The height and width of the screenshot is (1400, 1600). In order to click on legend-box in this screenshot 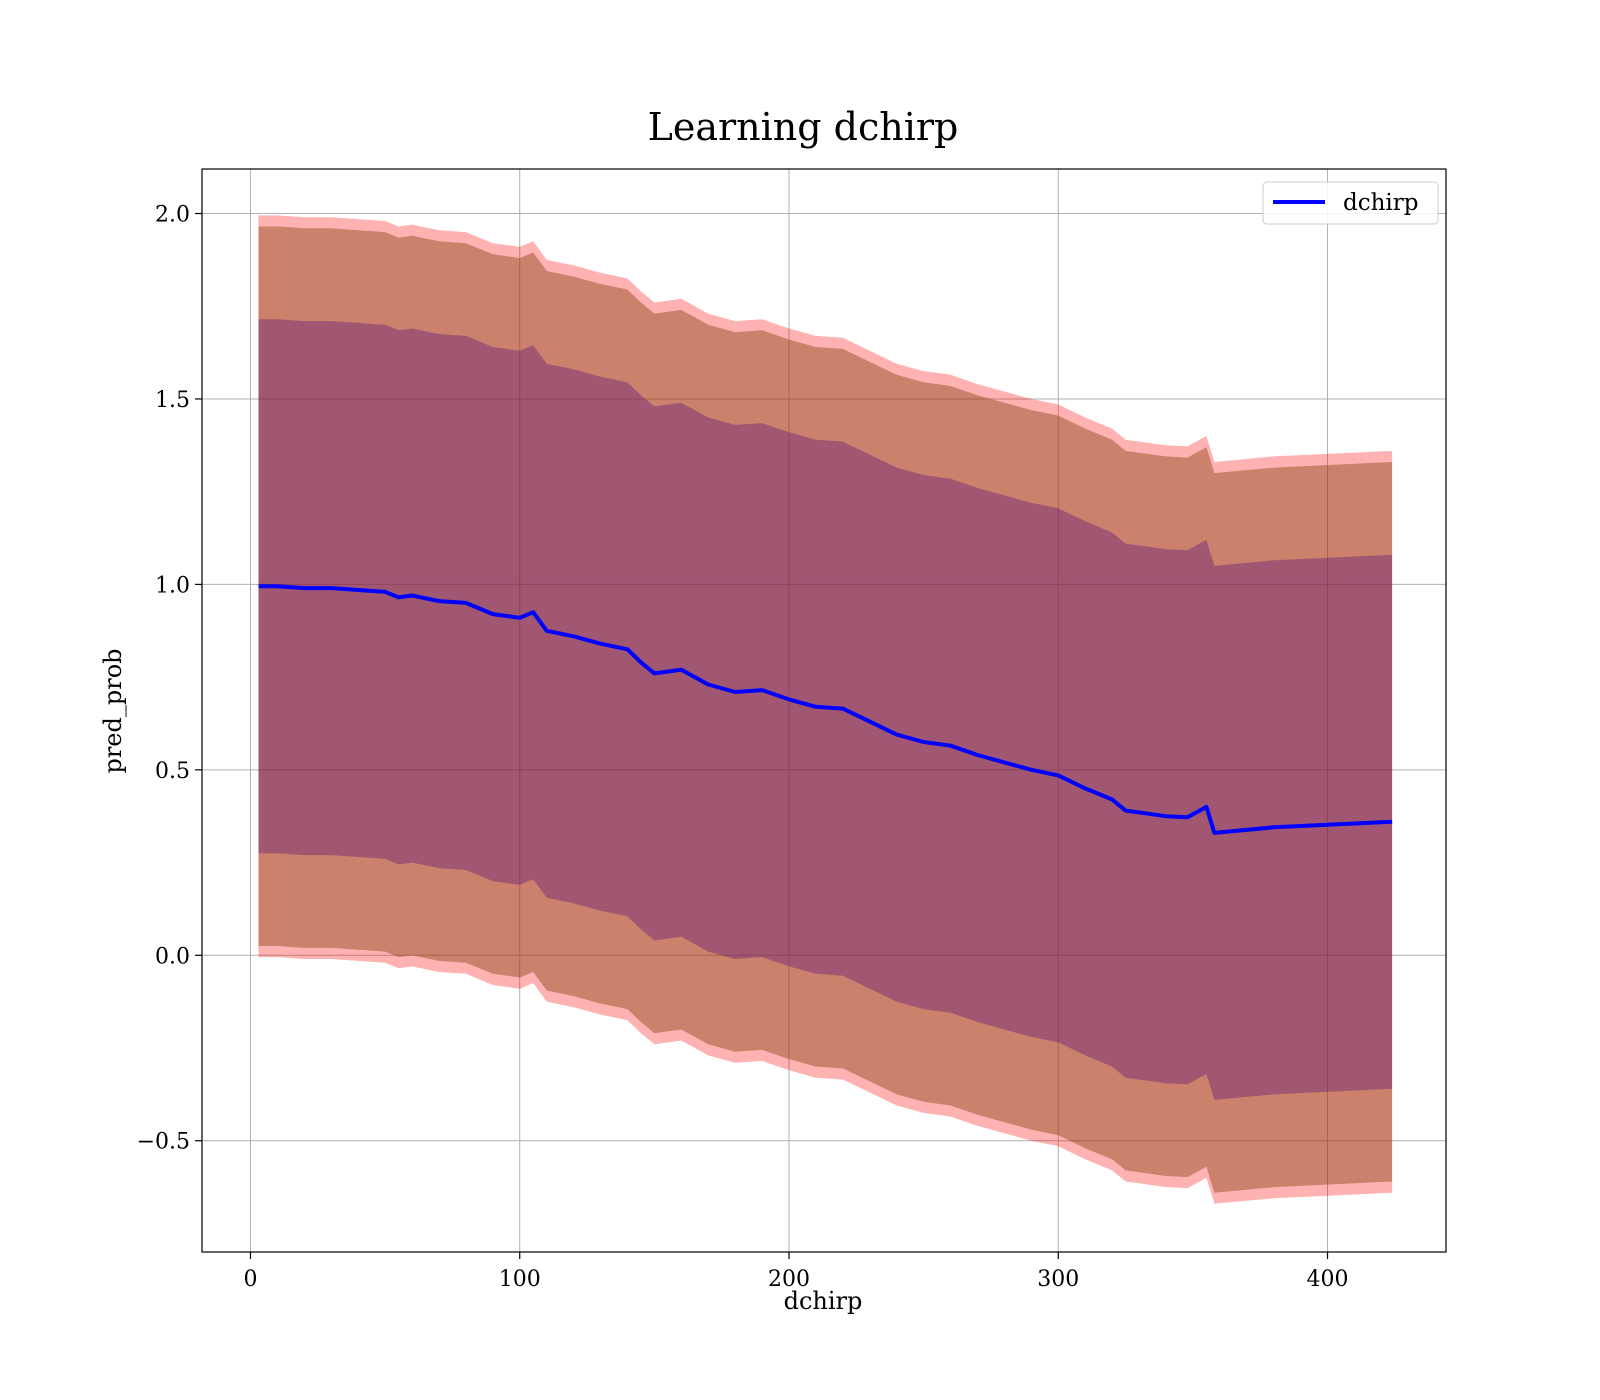, I will do `click(1350, 203)`.